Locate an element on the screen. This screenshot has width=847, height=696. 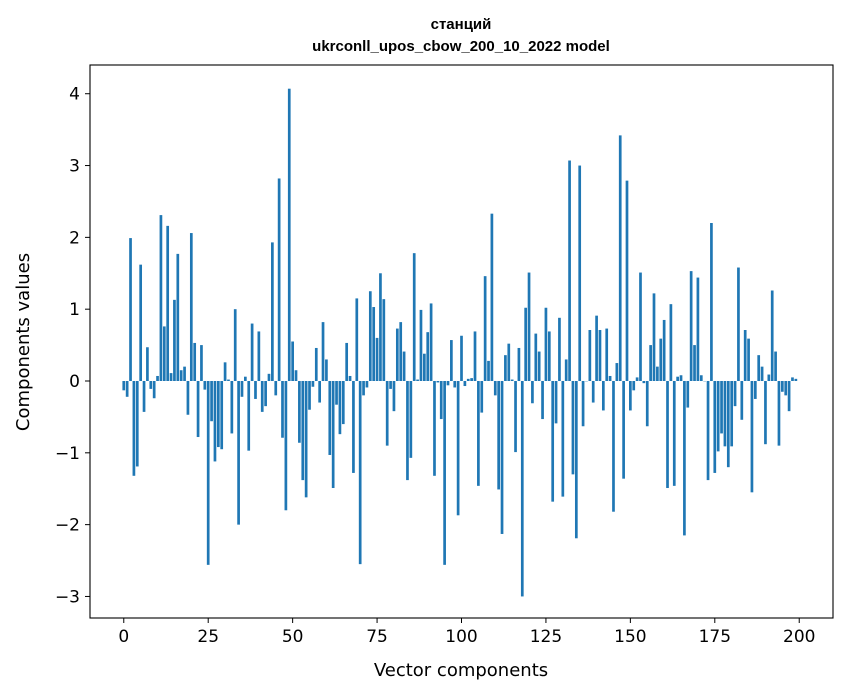
chart-title: станций is located at coordinates (461, 24).